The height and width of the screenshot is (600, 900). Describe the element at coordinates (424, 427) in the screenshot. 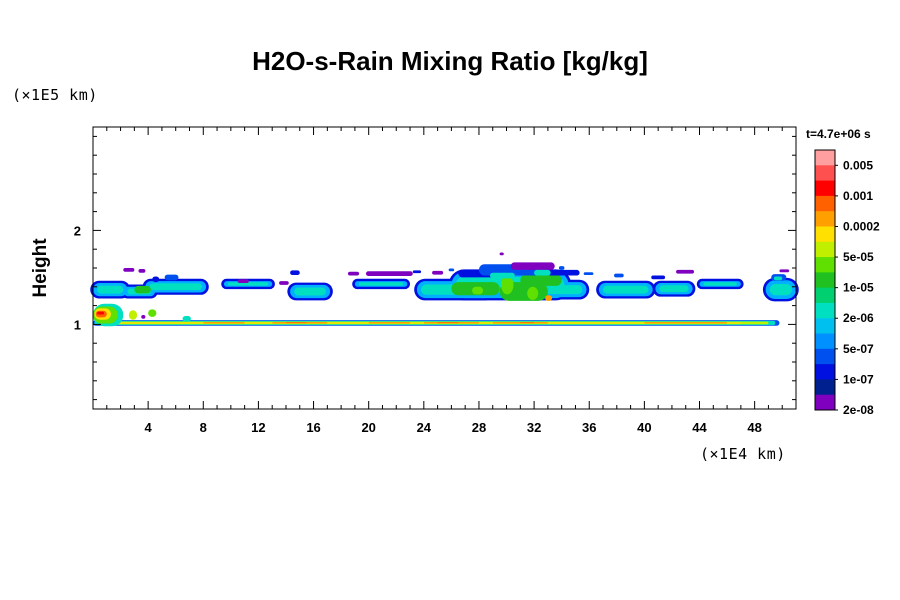

I see `x-tick-label: 24` at that location.